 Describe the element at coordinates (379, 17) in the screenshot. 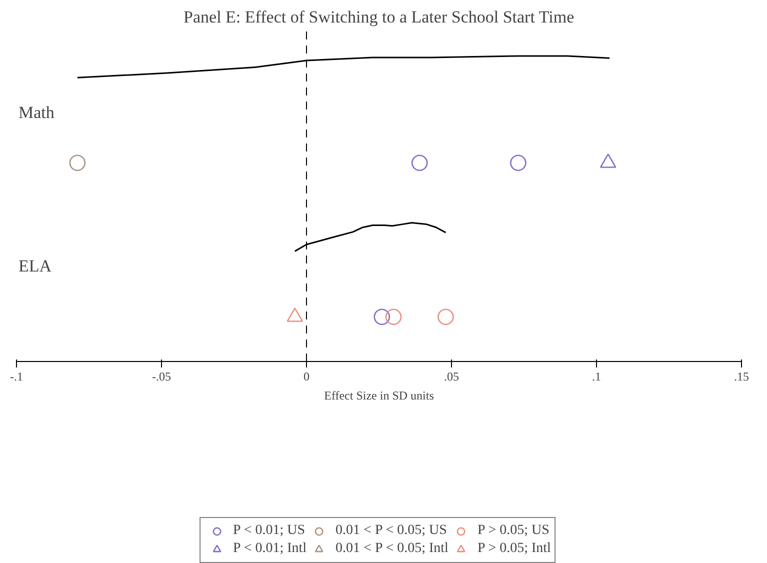

I see `chart-title: Panel E: Effect of Switching to a Later School Start Time` at that location.